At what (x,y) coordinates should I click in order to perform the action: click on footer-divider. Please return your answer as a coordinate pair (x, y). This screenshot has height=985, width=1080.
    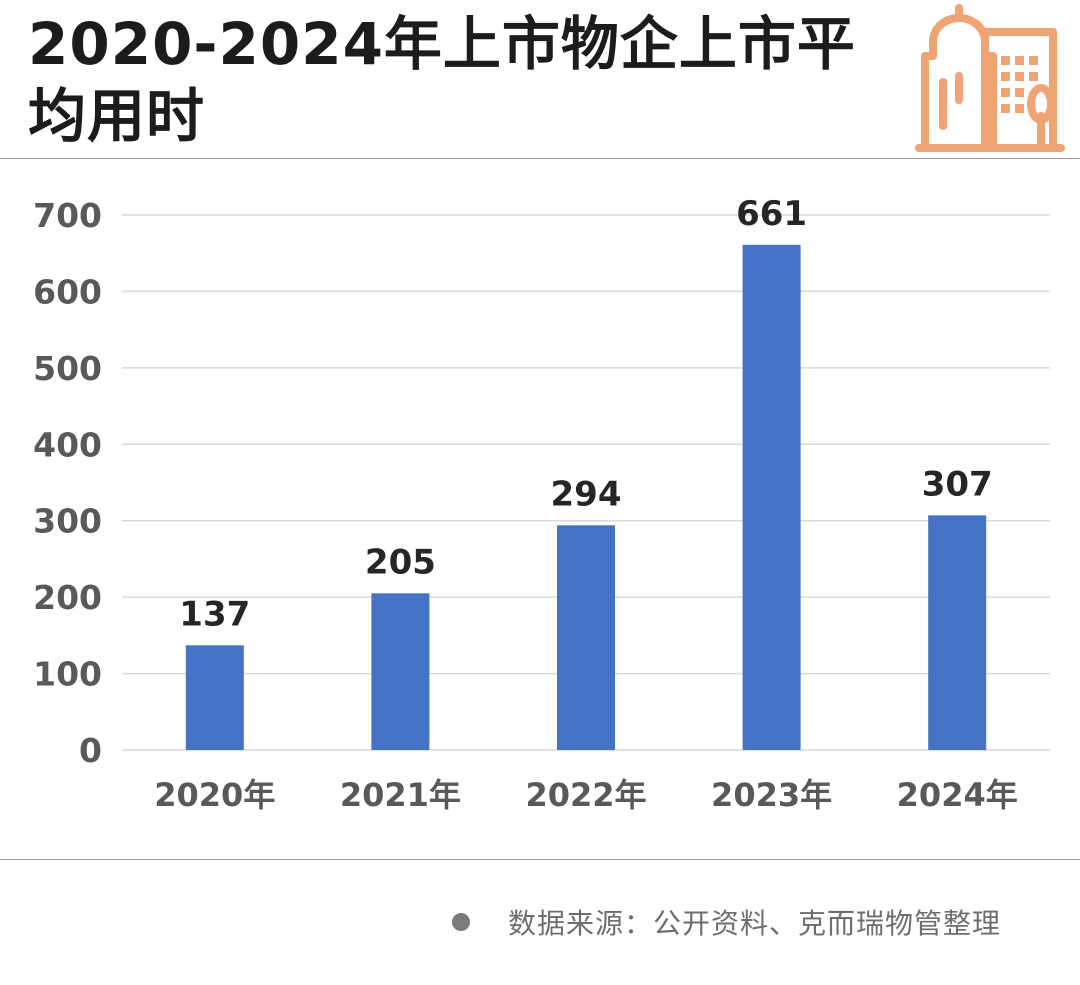
    Looking at the image, I should click on (540, 859).